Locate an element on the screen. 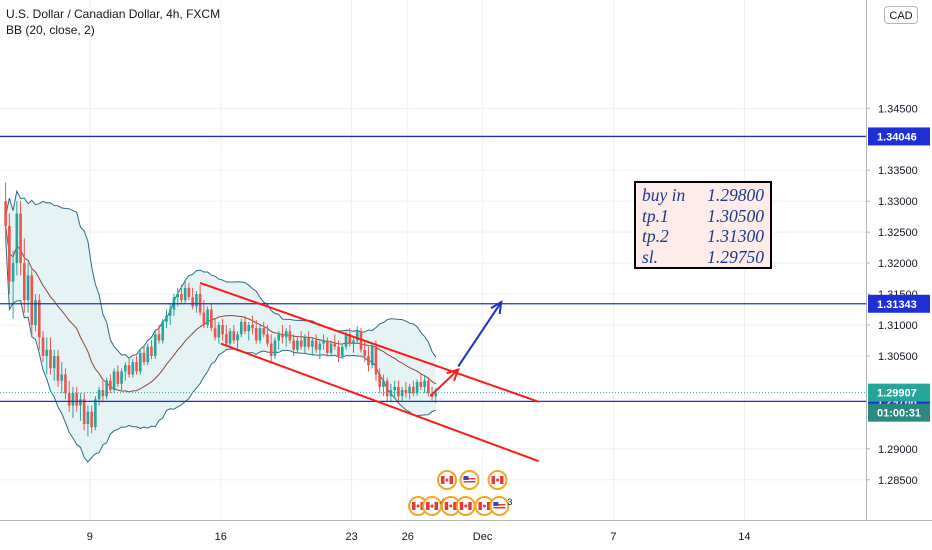 The image size is (932, 550). level-price-label-text: 1.34046 is located at coordinates (897, 137).